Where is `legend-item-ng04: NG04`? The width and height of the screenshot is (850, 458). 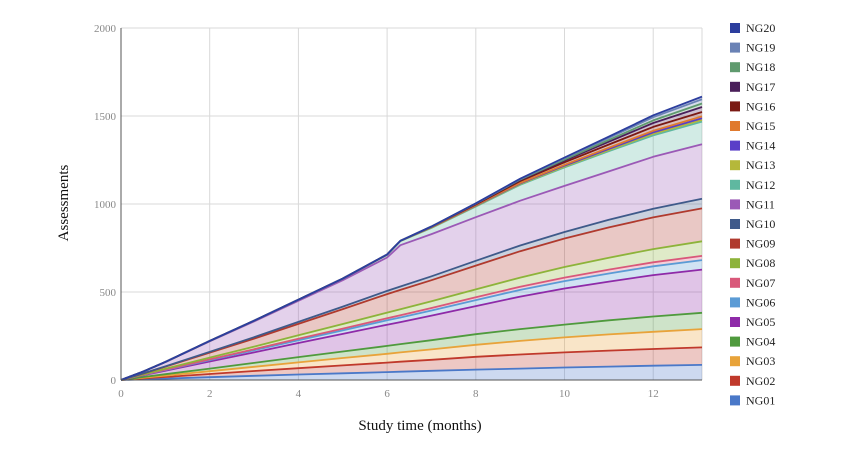
legend-item-ng04: NG04 is located at coordinates (752, 342).